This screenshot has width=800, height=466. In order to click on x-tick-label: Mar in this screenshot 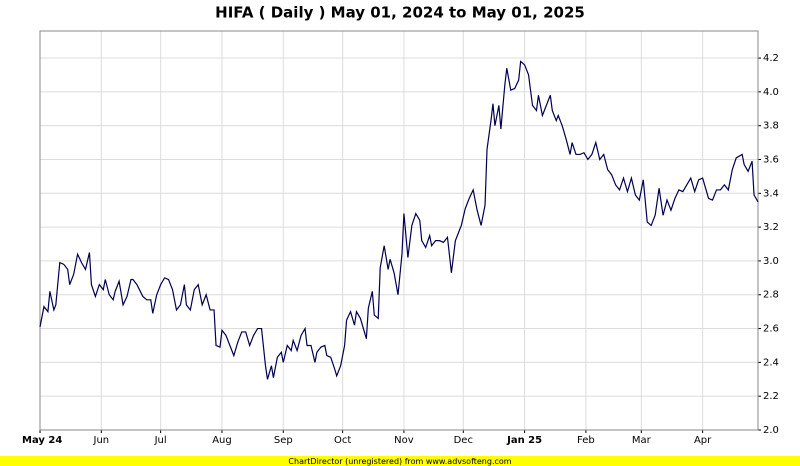, I will do `click(642, 440)`.